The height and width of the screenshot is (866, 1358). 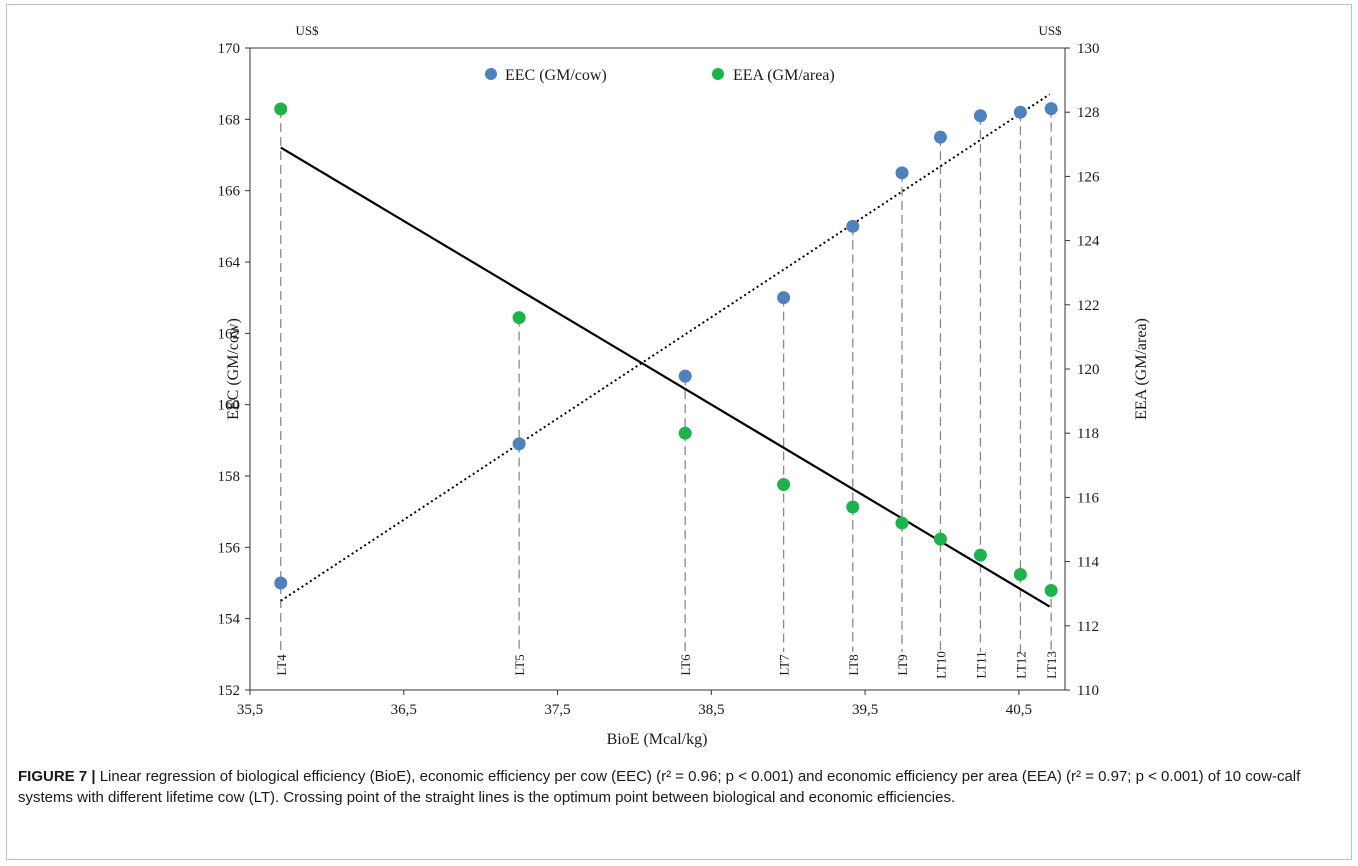 I want to click on y-right-tick-label: 124, so click(x=1088, y=242).